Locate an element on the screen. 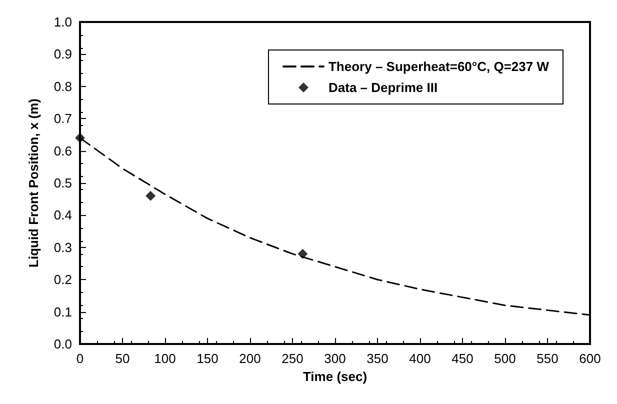  x-axis-title: Time (sec) is located at coordinates (335, 376).